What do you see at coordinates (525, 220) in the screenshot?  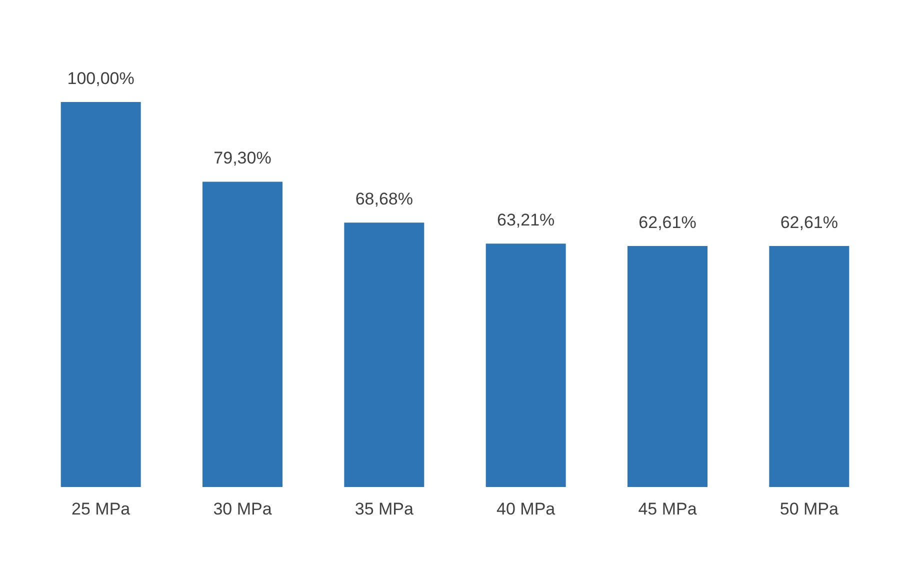 I see `data-label: 63,21%` at bounding box center [525, 220].